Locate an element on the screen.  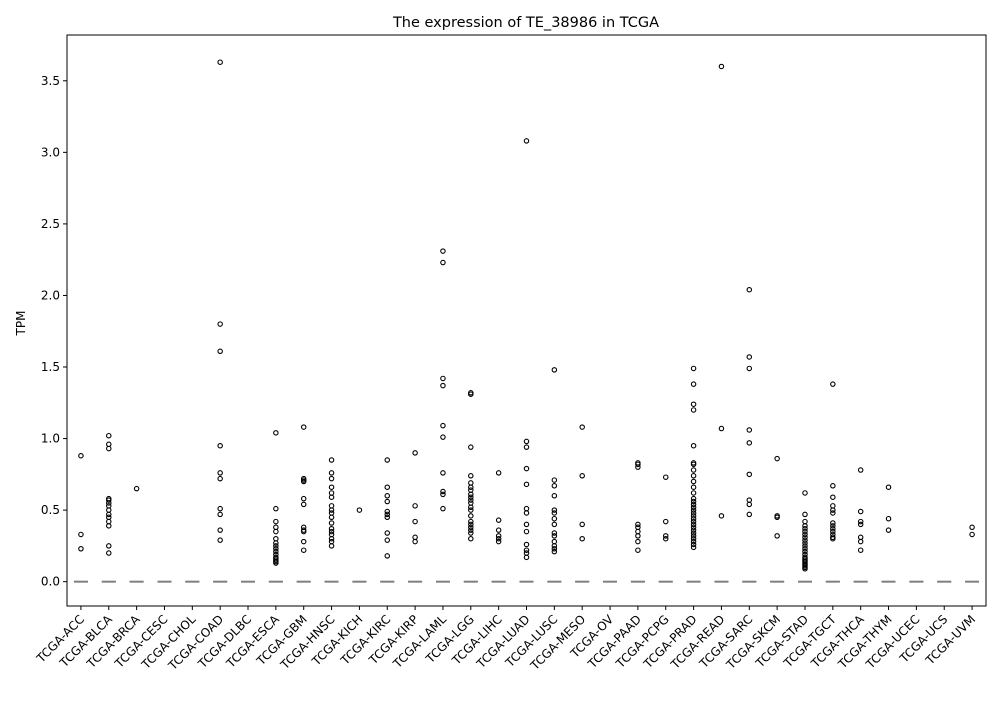
y-tick-label: 2.5 is located at coordinates (50, 224).